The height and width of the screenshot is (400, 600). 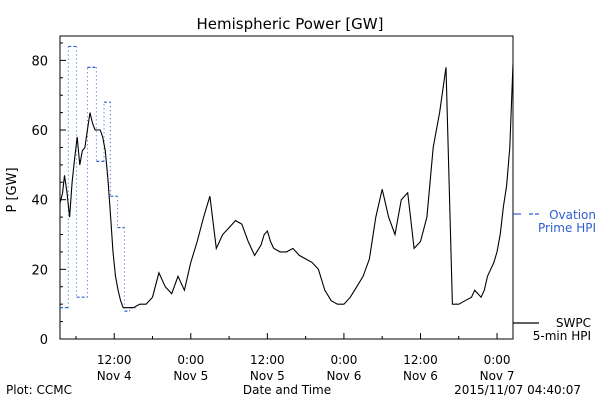 I want to click on footer-plot-credit: Plot: CCMC, so click(x=39, y=390).